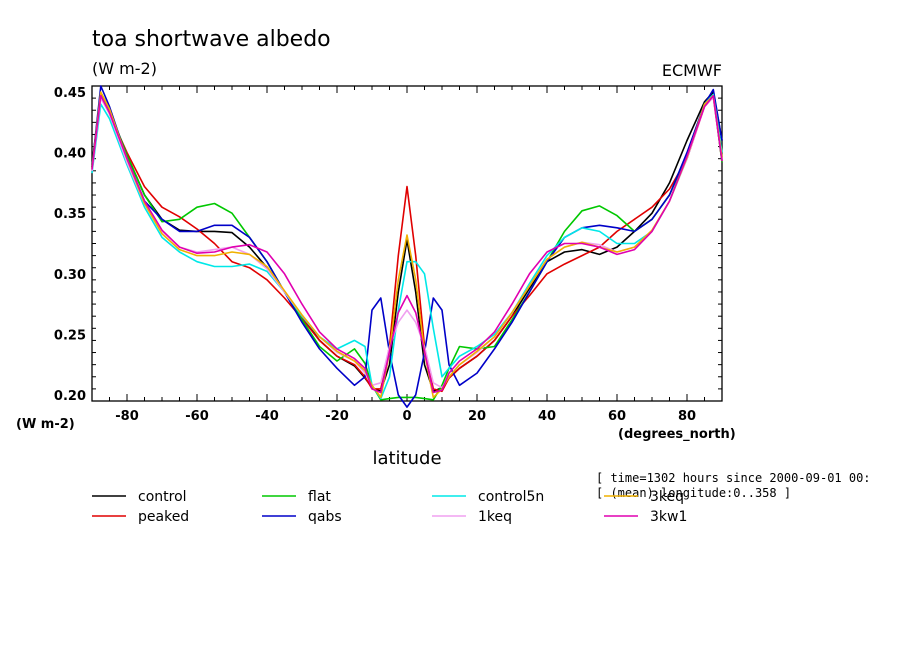 The height and width of the screenshot is (654, 904). Describe the element at coordinates (406, 458) in the screenshot. I see `x-axis-label: latitude` at that location.